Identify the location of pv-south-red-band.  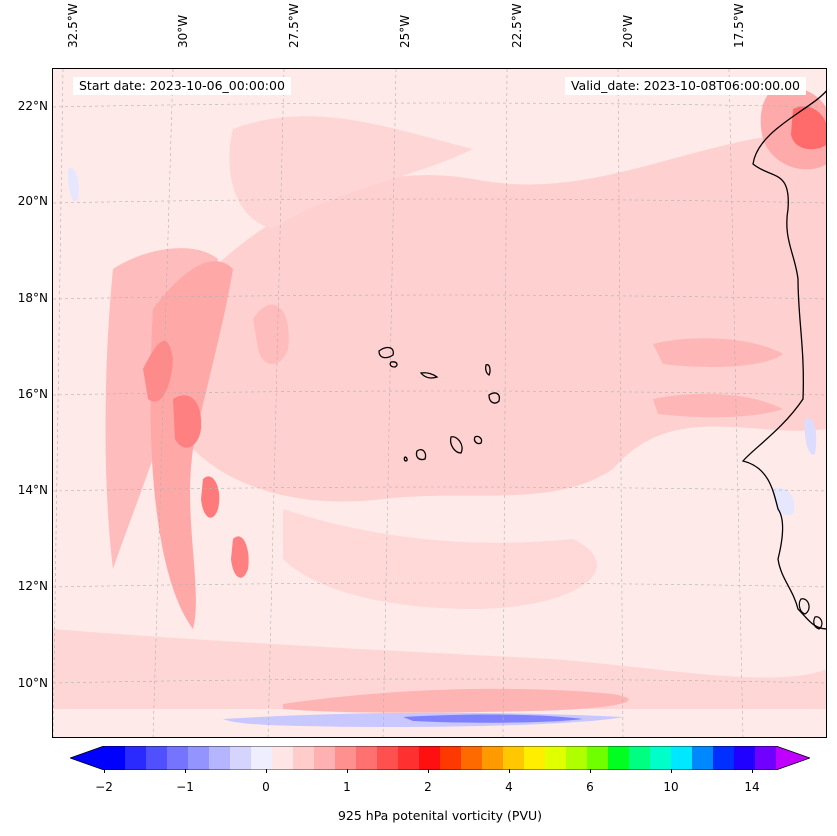
(456, 700).